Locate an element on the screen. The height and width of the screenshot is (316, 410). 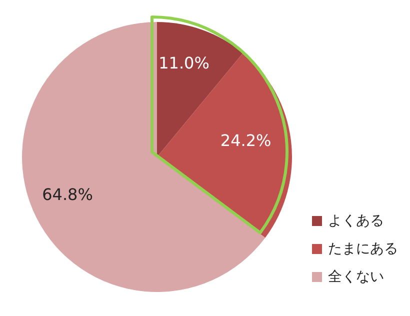
data-label: 11.0% is located at coordinates (184, 63).